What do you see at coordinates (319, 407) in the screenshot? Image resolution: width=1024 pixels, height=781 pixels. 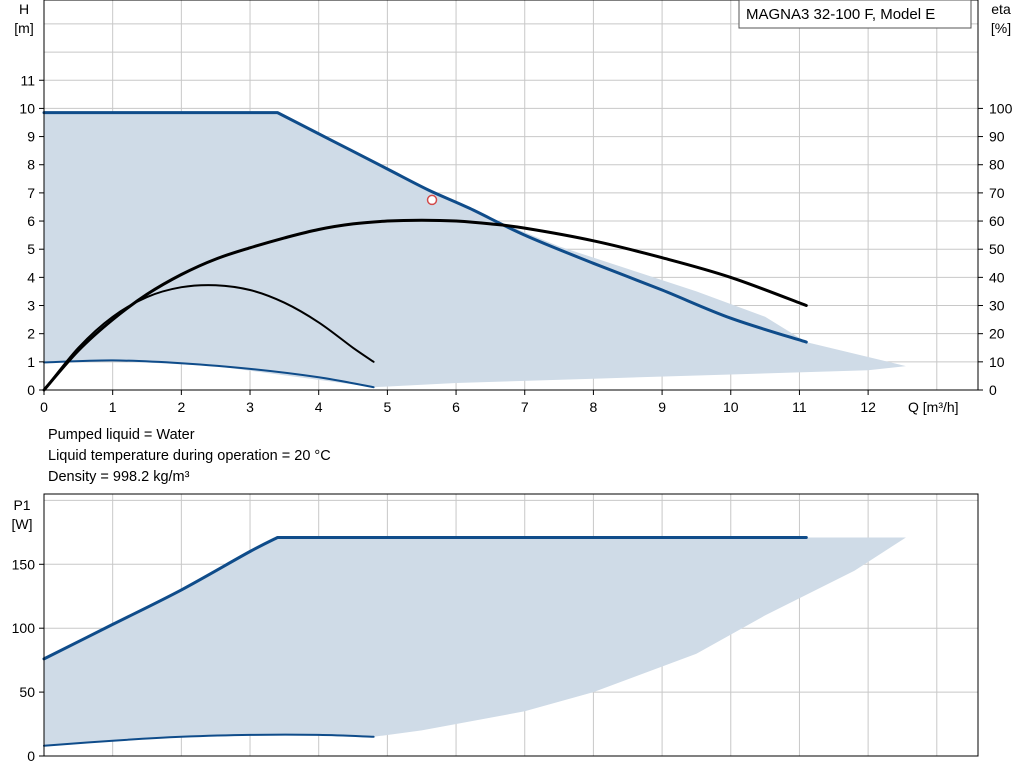 I see `x-tick-label: 4` at bounding box center [319, 407].